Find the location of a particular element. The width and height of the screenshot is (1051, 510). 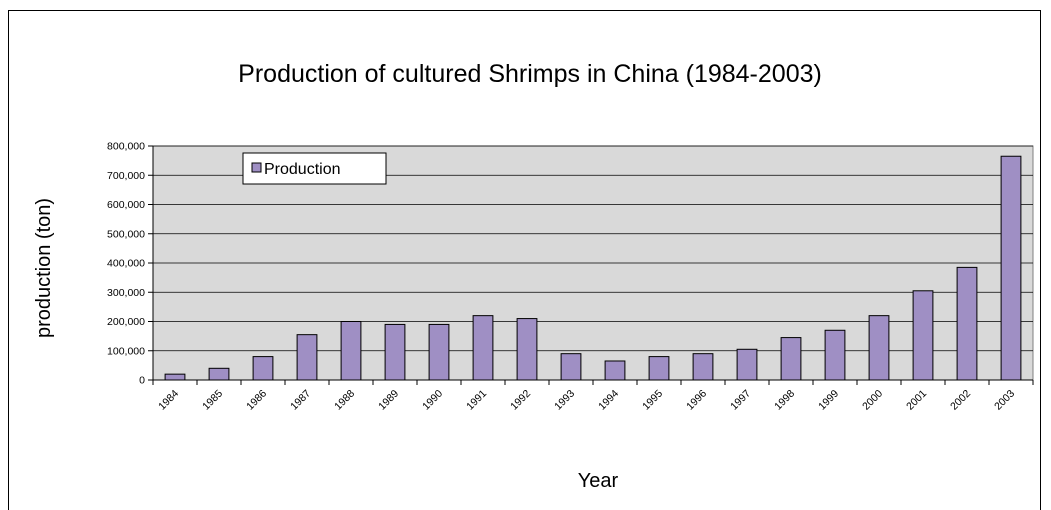

bar-1984 is located at coordinates (175, 377).